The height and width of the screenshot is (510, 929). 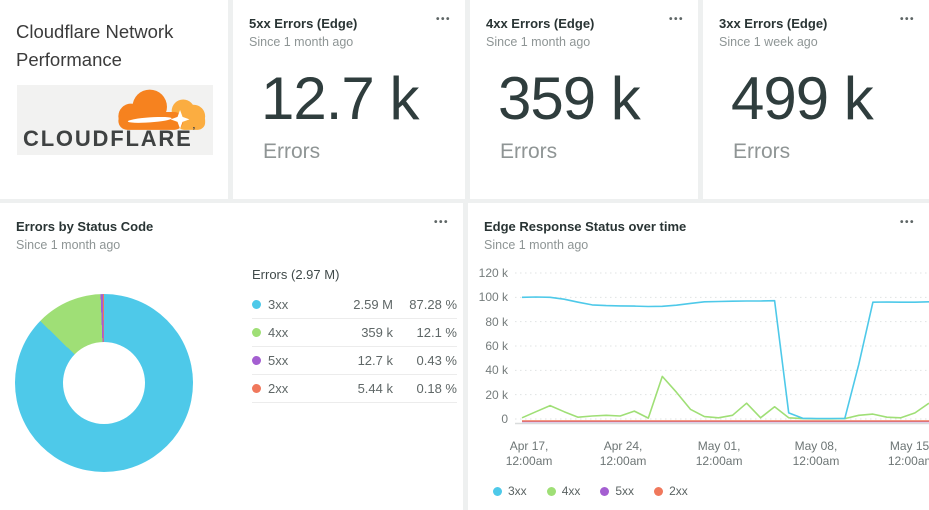 I want to click on legend-item-2xx: 2xx, so click(x=671, y=491).